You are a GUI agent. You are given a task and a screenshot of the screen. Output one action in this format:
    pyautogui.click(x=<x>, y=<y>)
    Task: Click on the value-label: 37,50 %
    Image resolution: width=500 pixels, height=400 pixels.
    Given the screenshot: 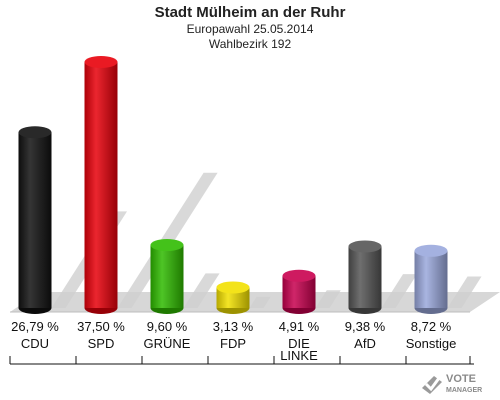 What is the action you would take?
    pyautogui.click(x=101, y=326)
    